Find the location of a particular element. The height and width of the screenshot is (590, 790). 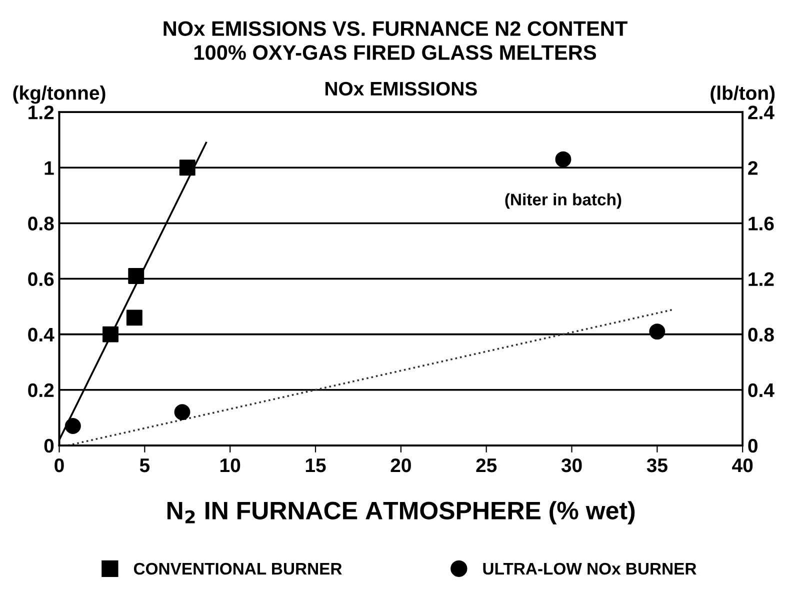

legend-label: ULTRA-LOW NOx BURNER is located at coordinates (589, 568).